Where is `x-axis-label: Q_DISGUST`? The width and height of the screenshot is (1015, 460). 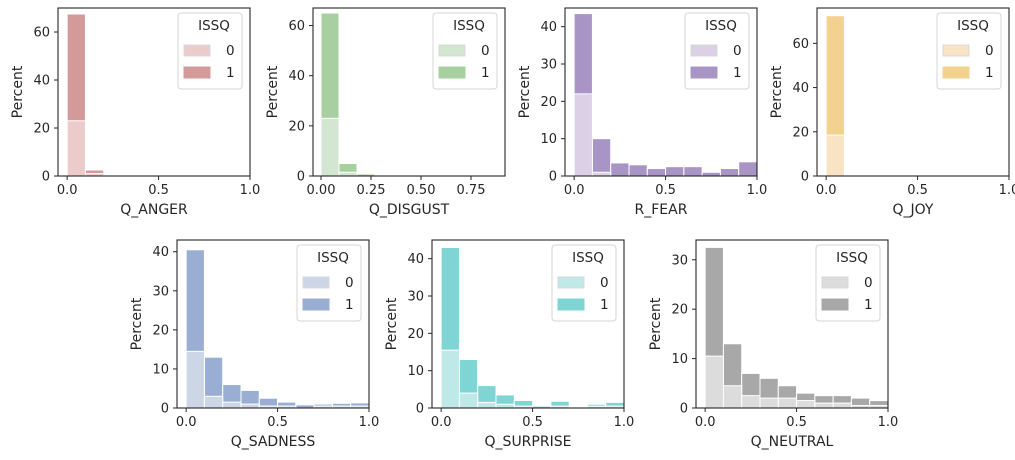
x-axis-label: Q_DISGUST is located at coordinates (409, 210).